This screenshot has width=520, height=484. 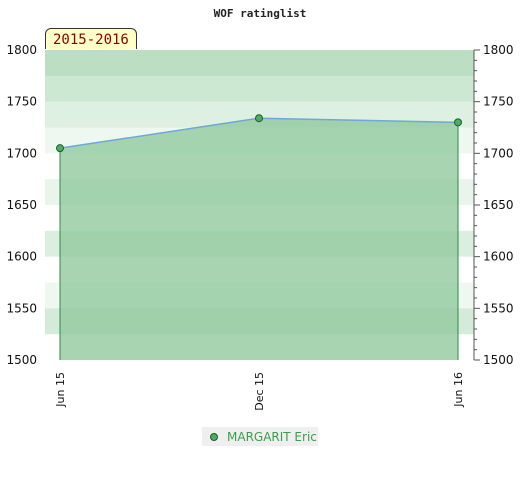 I want to click on legend: MARGARIT Eric, so click(x=260, y=436).